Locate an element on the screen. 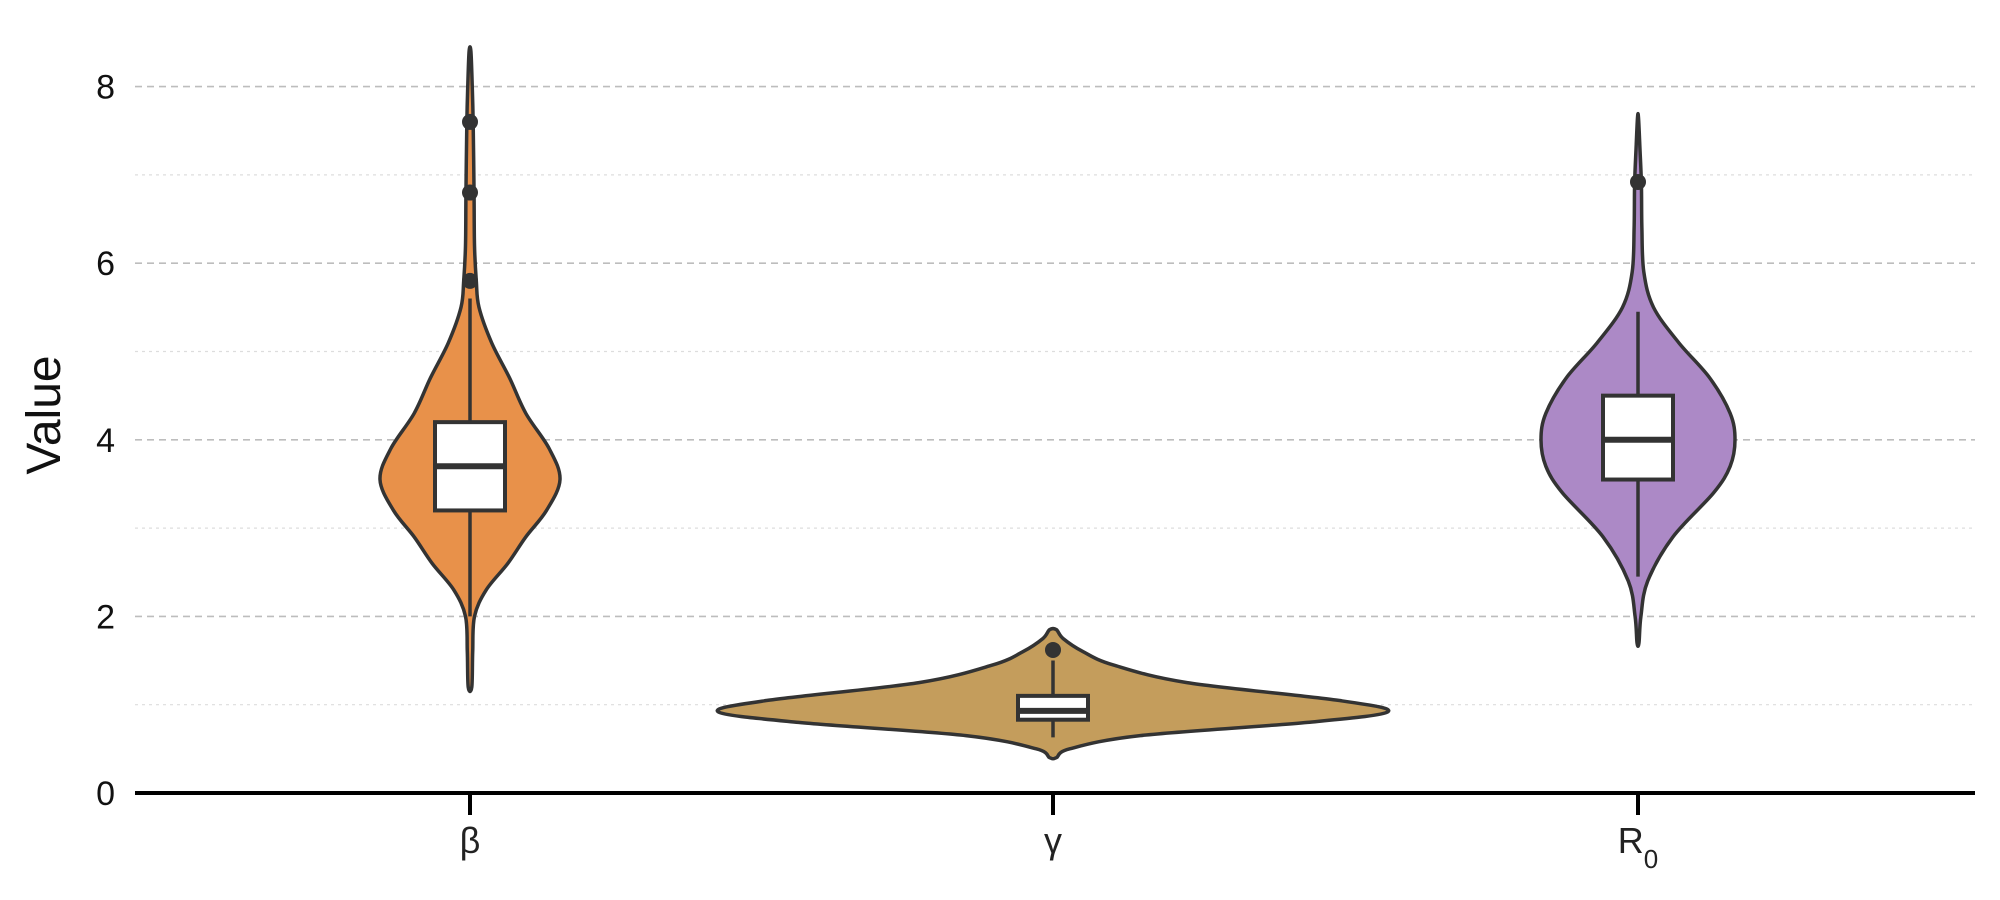  y-tick-label: 8 is located at coordinates (105, 88).